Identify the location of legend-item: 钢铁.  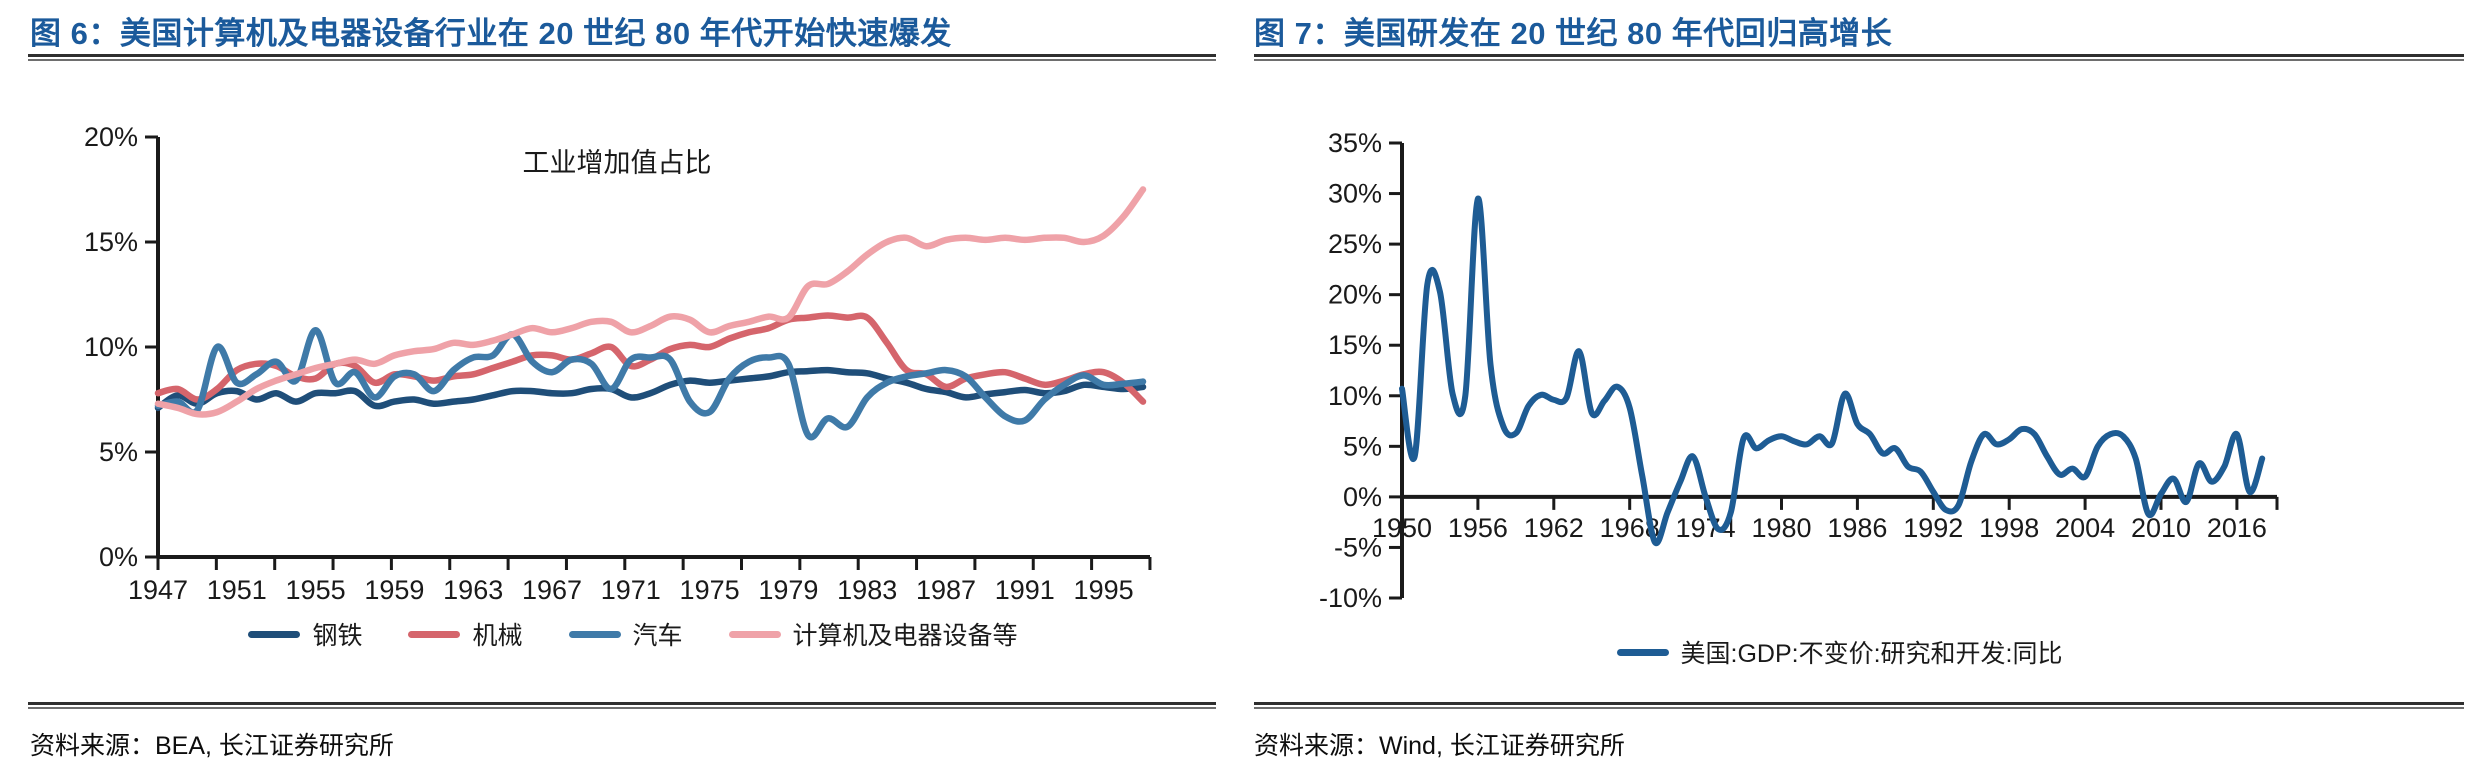
(305, 634).